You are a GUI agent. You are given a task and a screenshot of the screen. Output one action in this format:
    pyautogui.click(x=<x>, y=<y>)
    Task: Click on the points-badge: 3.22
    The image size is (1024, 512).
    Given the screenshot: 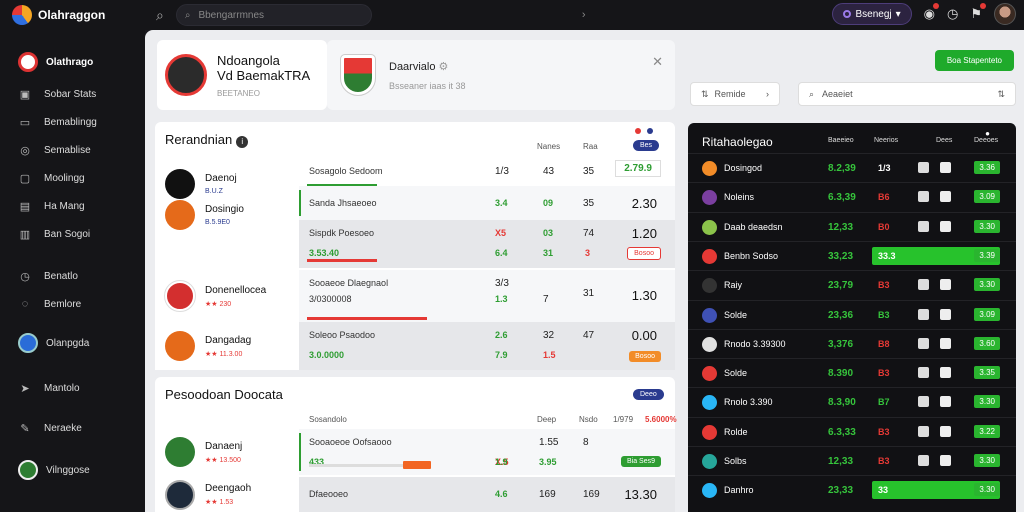 What is the action you would take?
    pyautogui.click(x=987, y=431)
    